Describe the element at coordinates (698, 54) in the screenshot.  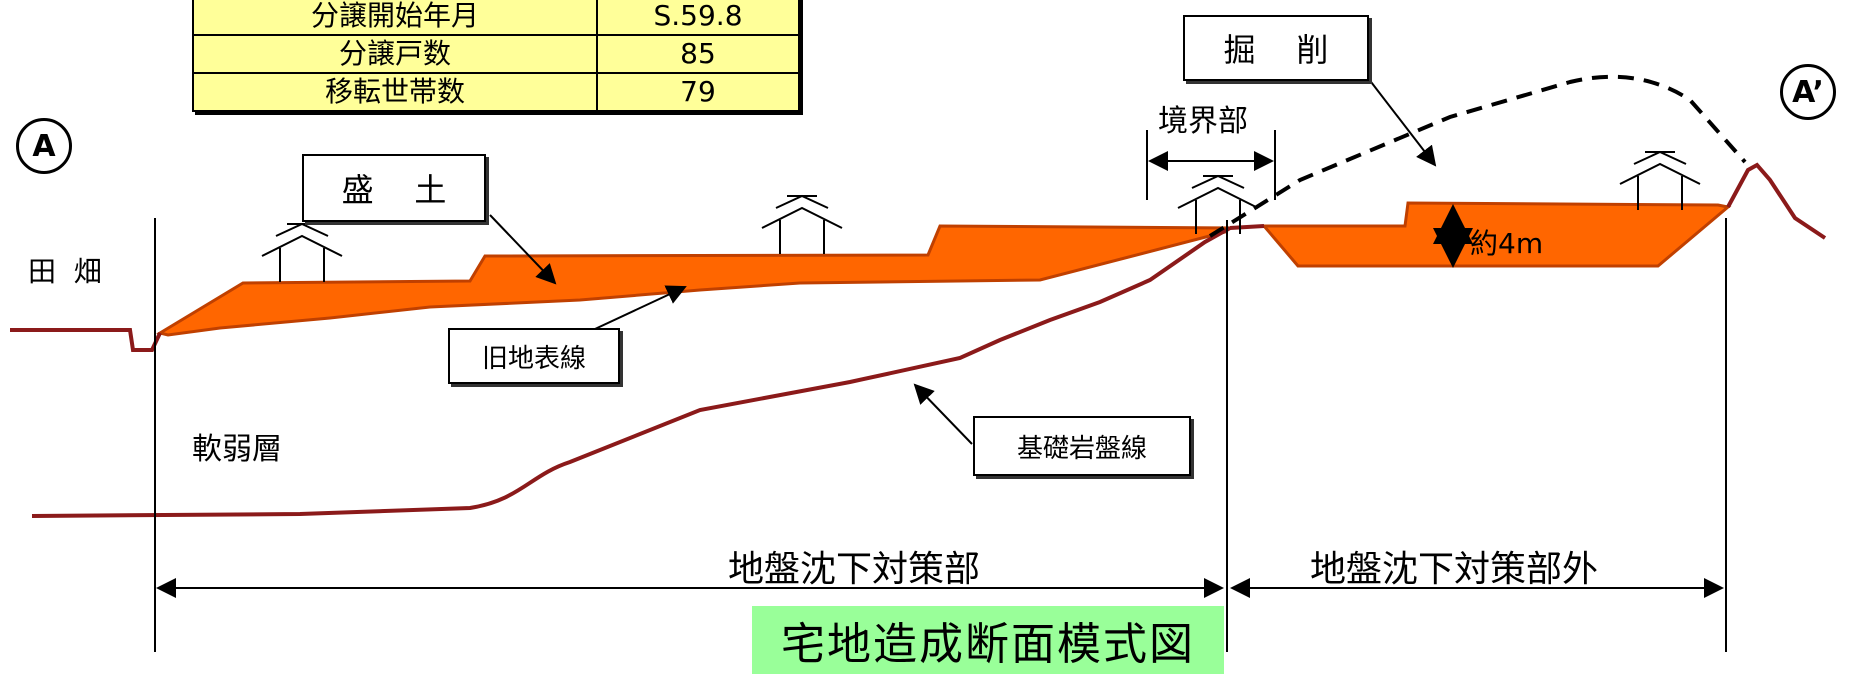
I see `table-value: 85` at that location.